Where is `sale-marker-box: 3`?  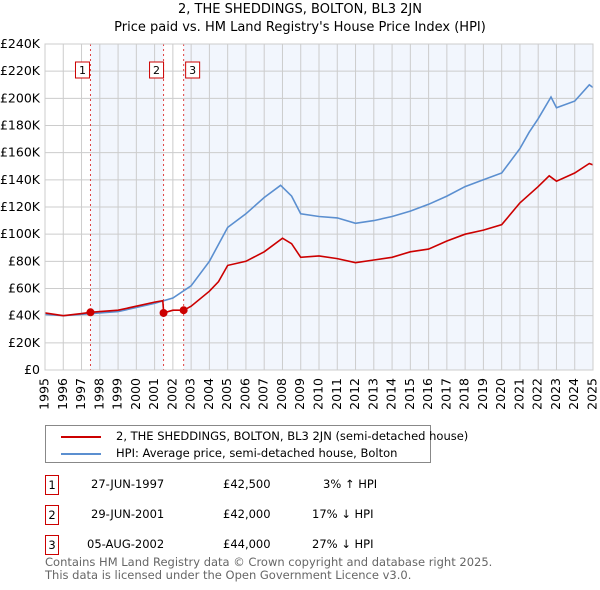 sale-marker-box: 3 is located at coordinates (52, 545).